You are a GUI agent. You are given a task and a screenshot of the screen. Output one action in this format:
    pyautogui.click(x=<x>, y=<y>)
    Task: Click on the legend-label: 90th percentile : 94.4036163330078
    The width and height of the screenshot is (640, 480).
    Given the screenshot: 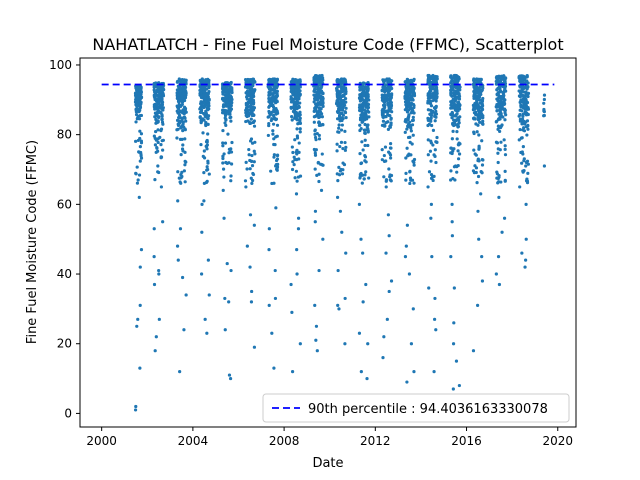 What is the action you would take?
    pyautogui.click(x=428, y=409)
    